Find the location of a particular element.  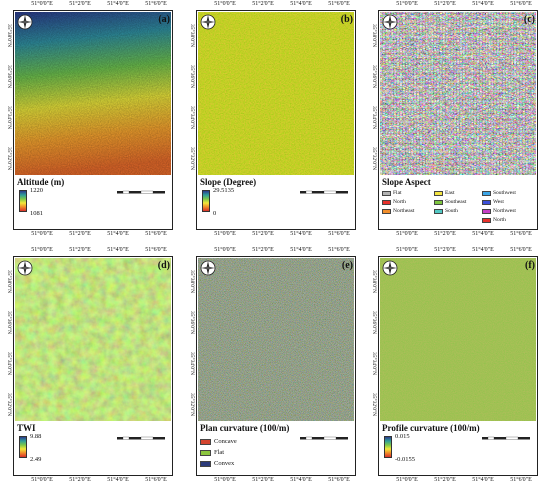

panel-label: (e) is located at coordinates (347, 265).